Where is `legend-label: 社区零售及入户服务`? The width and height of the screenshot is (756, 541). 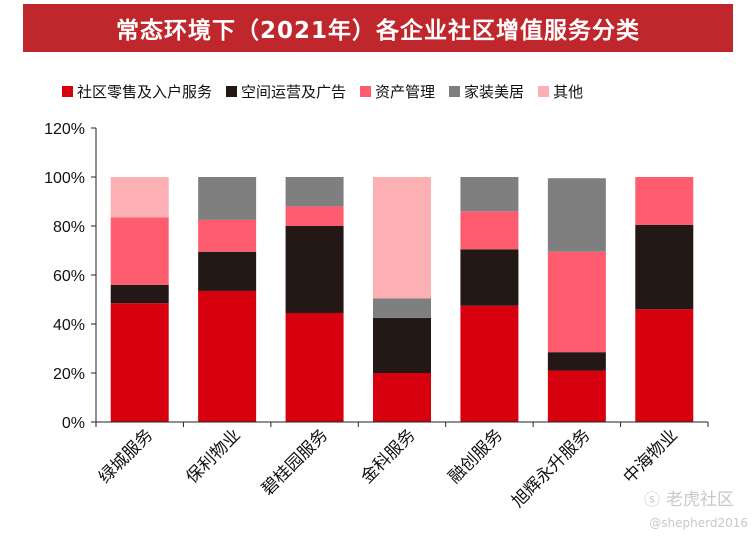 legend-label: 社区零售及入户服务 is located at coordinates (145, 91).